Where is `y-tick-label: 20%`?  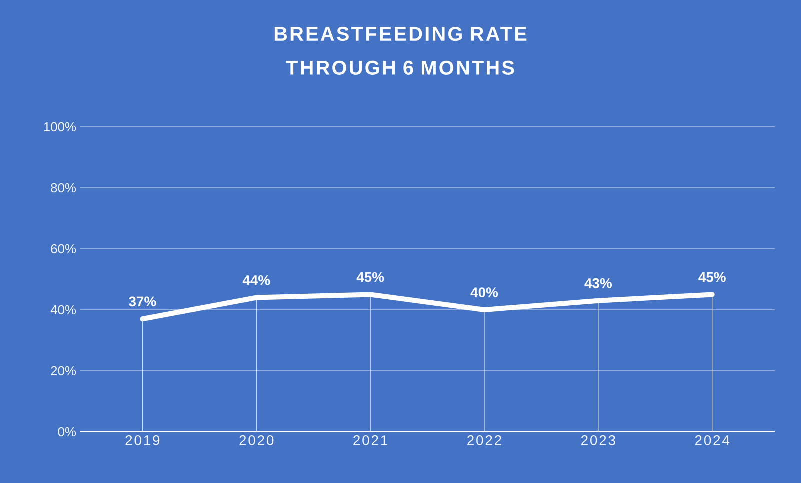 y-tick-label: 20% is located at coordinates (63, 371).